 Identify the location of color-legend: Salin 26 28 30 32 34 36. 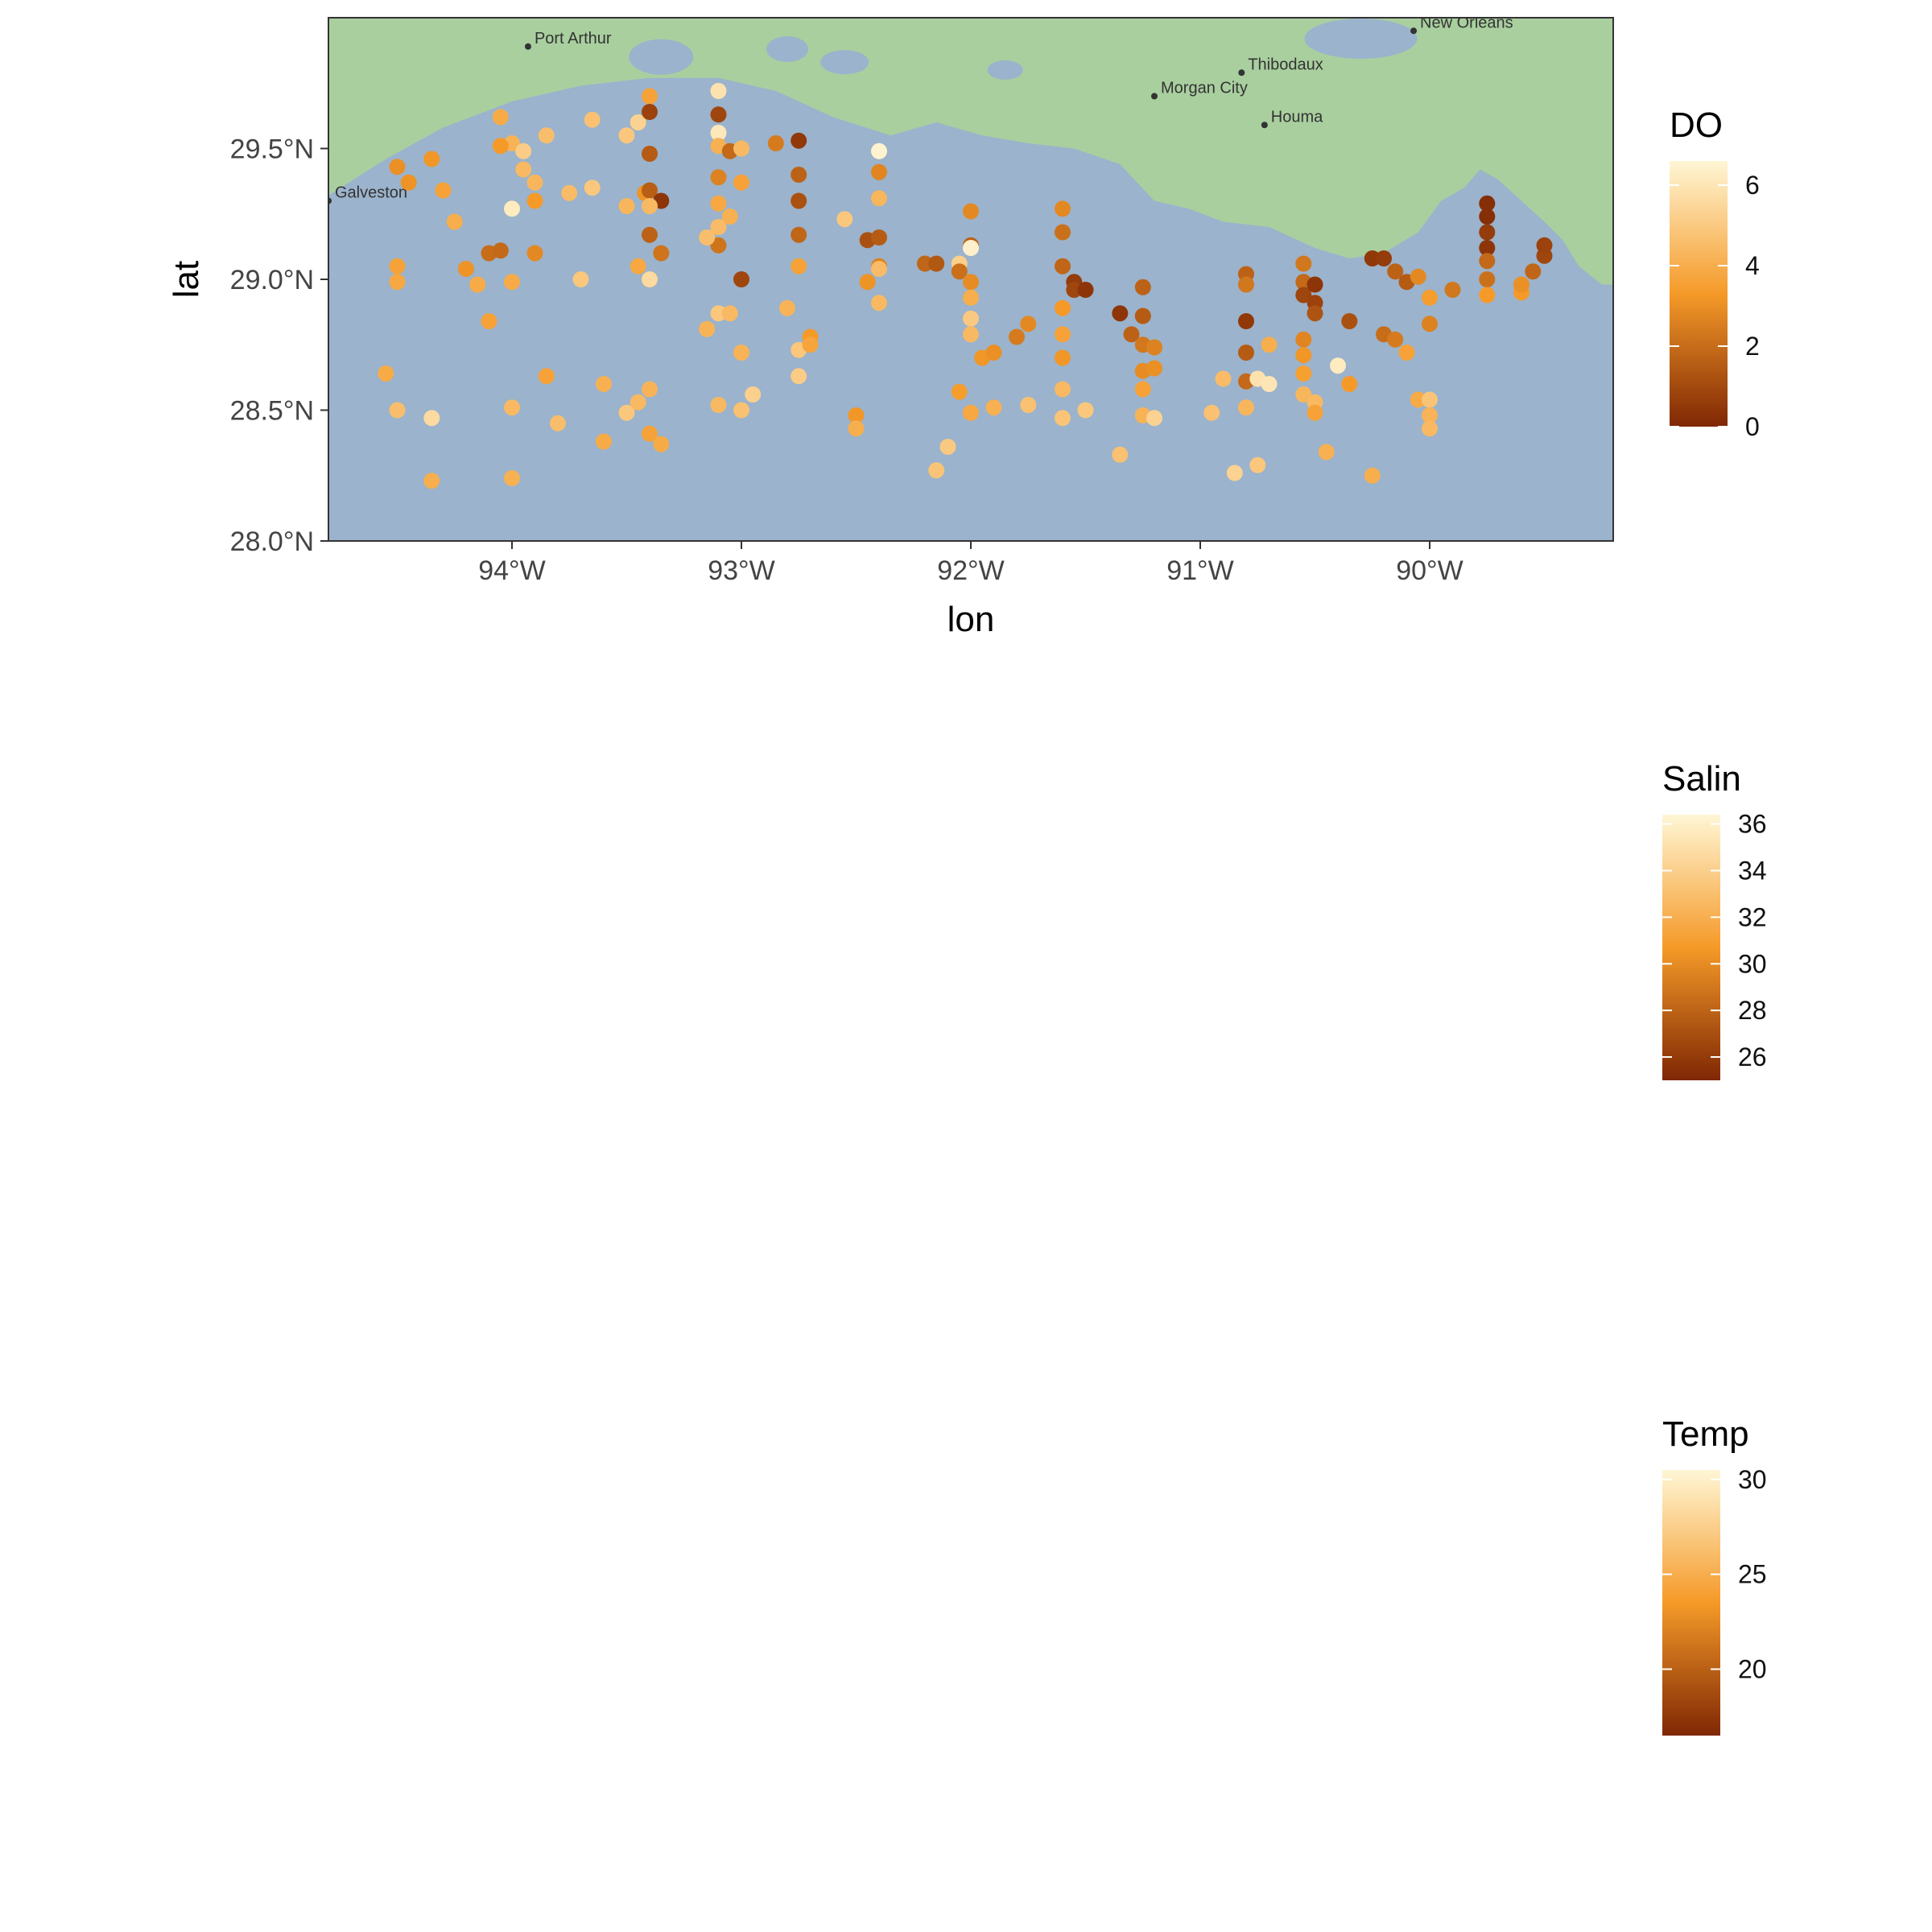
(1714, 919).